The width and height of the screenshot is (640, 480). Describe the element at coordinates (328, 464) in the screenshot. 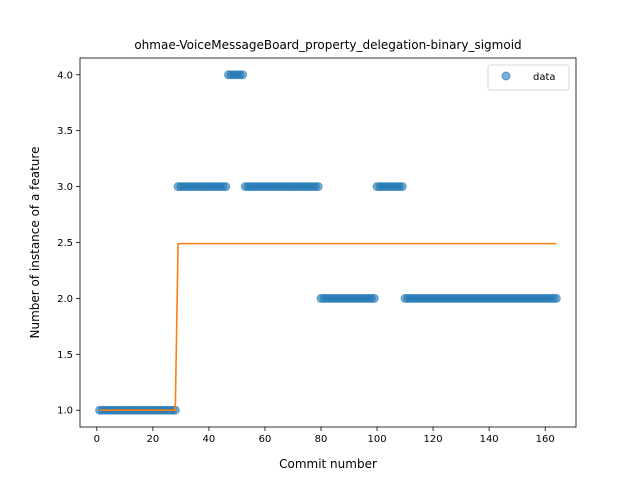

I see `x-axis-label: Commit number` at that location.